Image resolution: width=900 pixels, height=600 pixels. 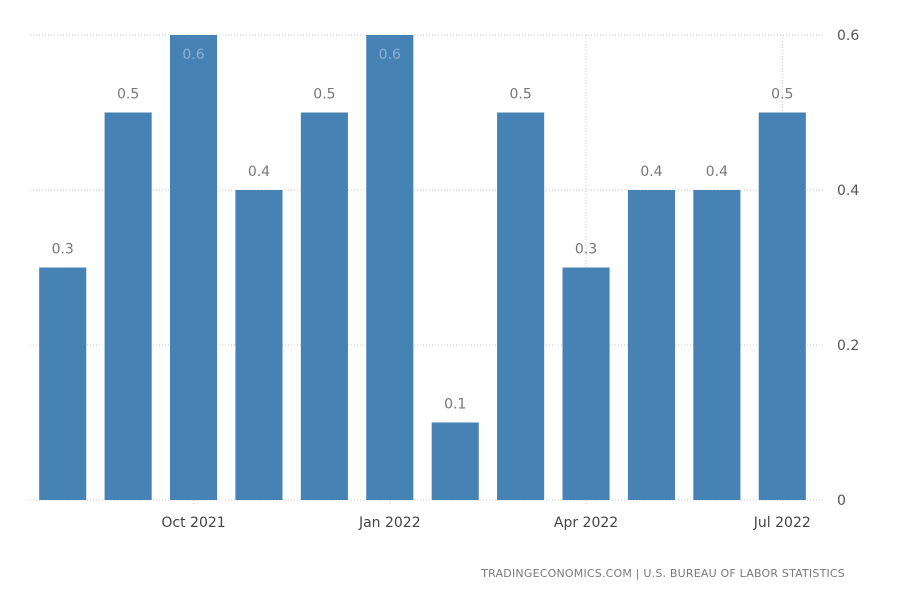 I want to click on x-tick-label: Apr 2022, so click(x=586, y=523).